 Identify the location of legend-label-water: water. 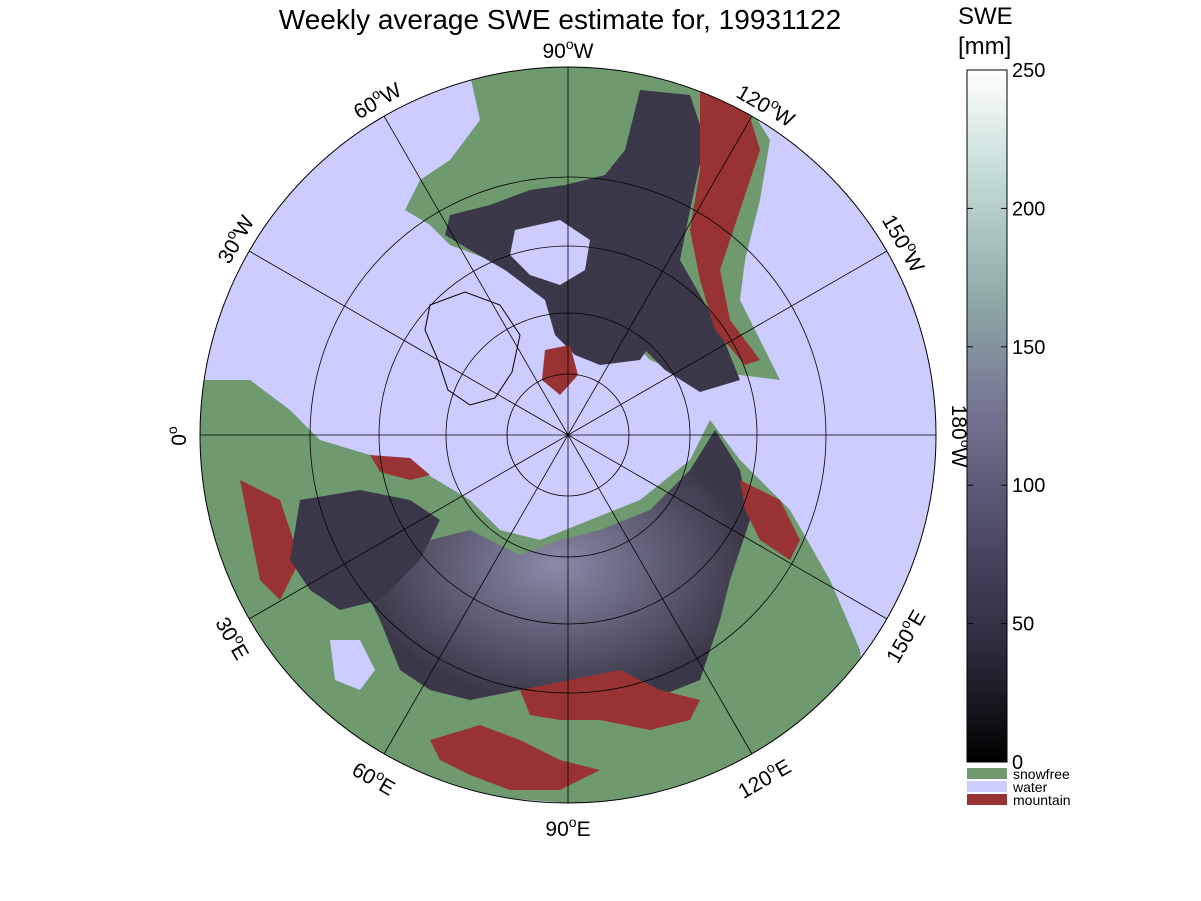
(1030, 787).